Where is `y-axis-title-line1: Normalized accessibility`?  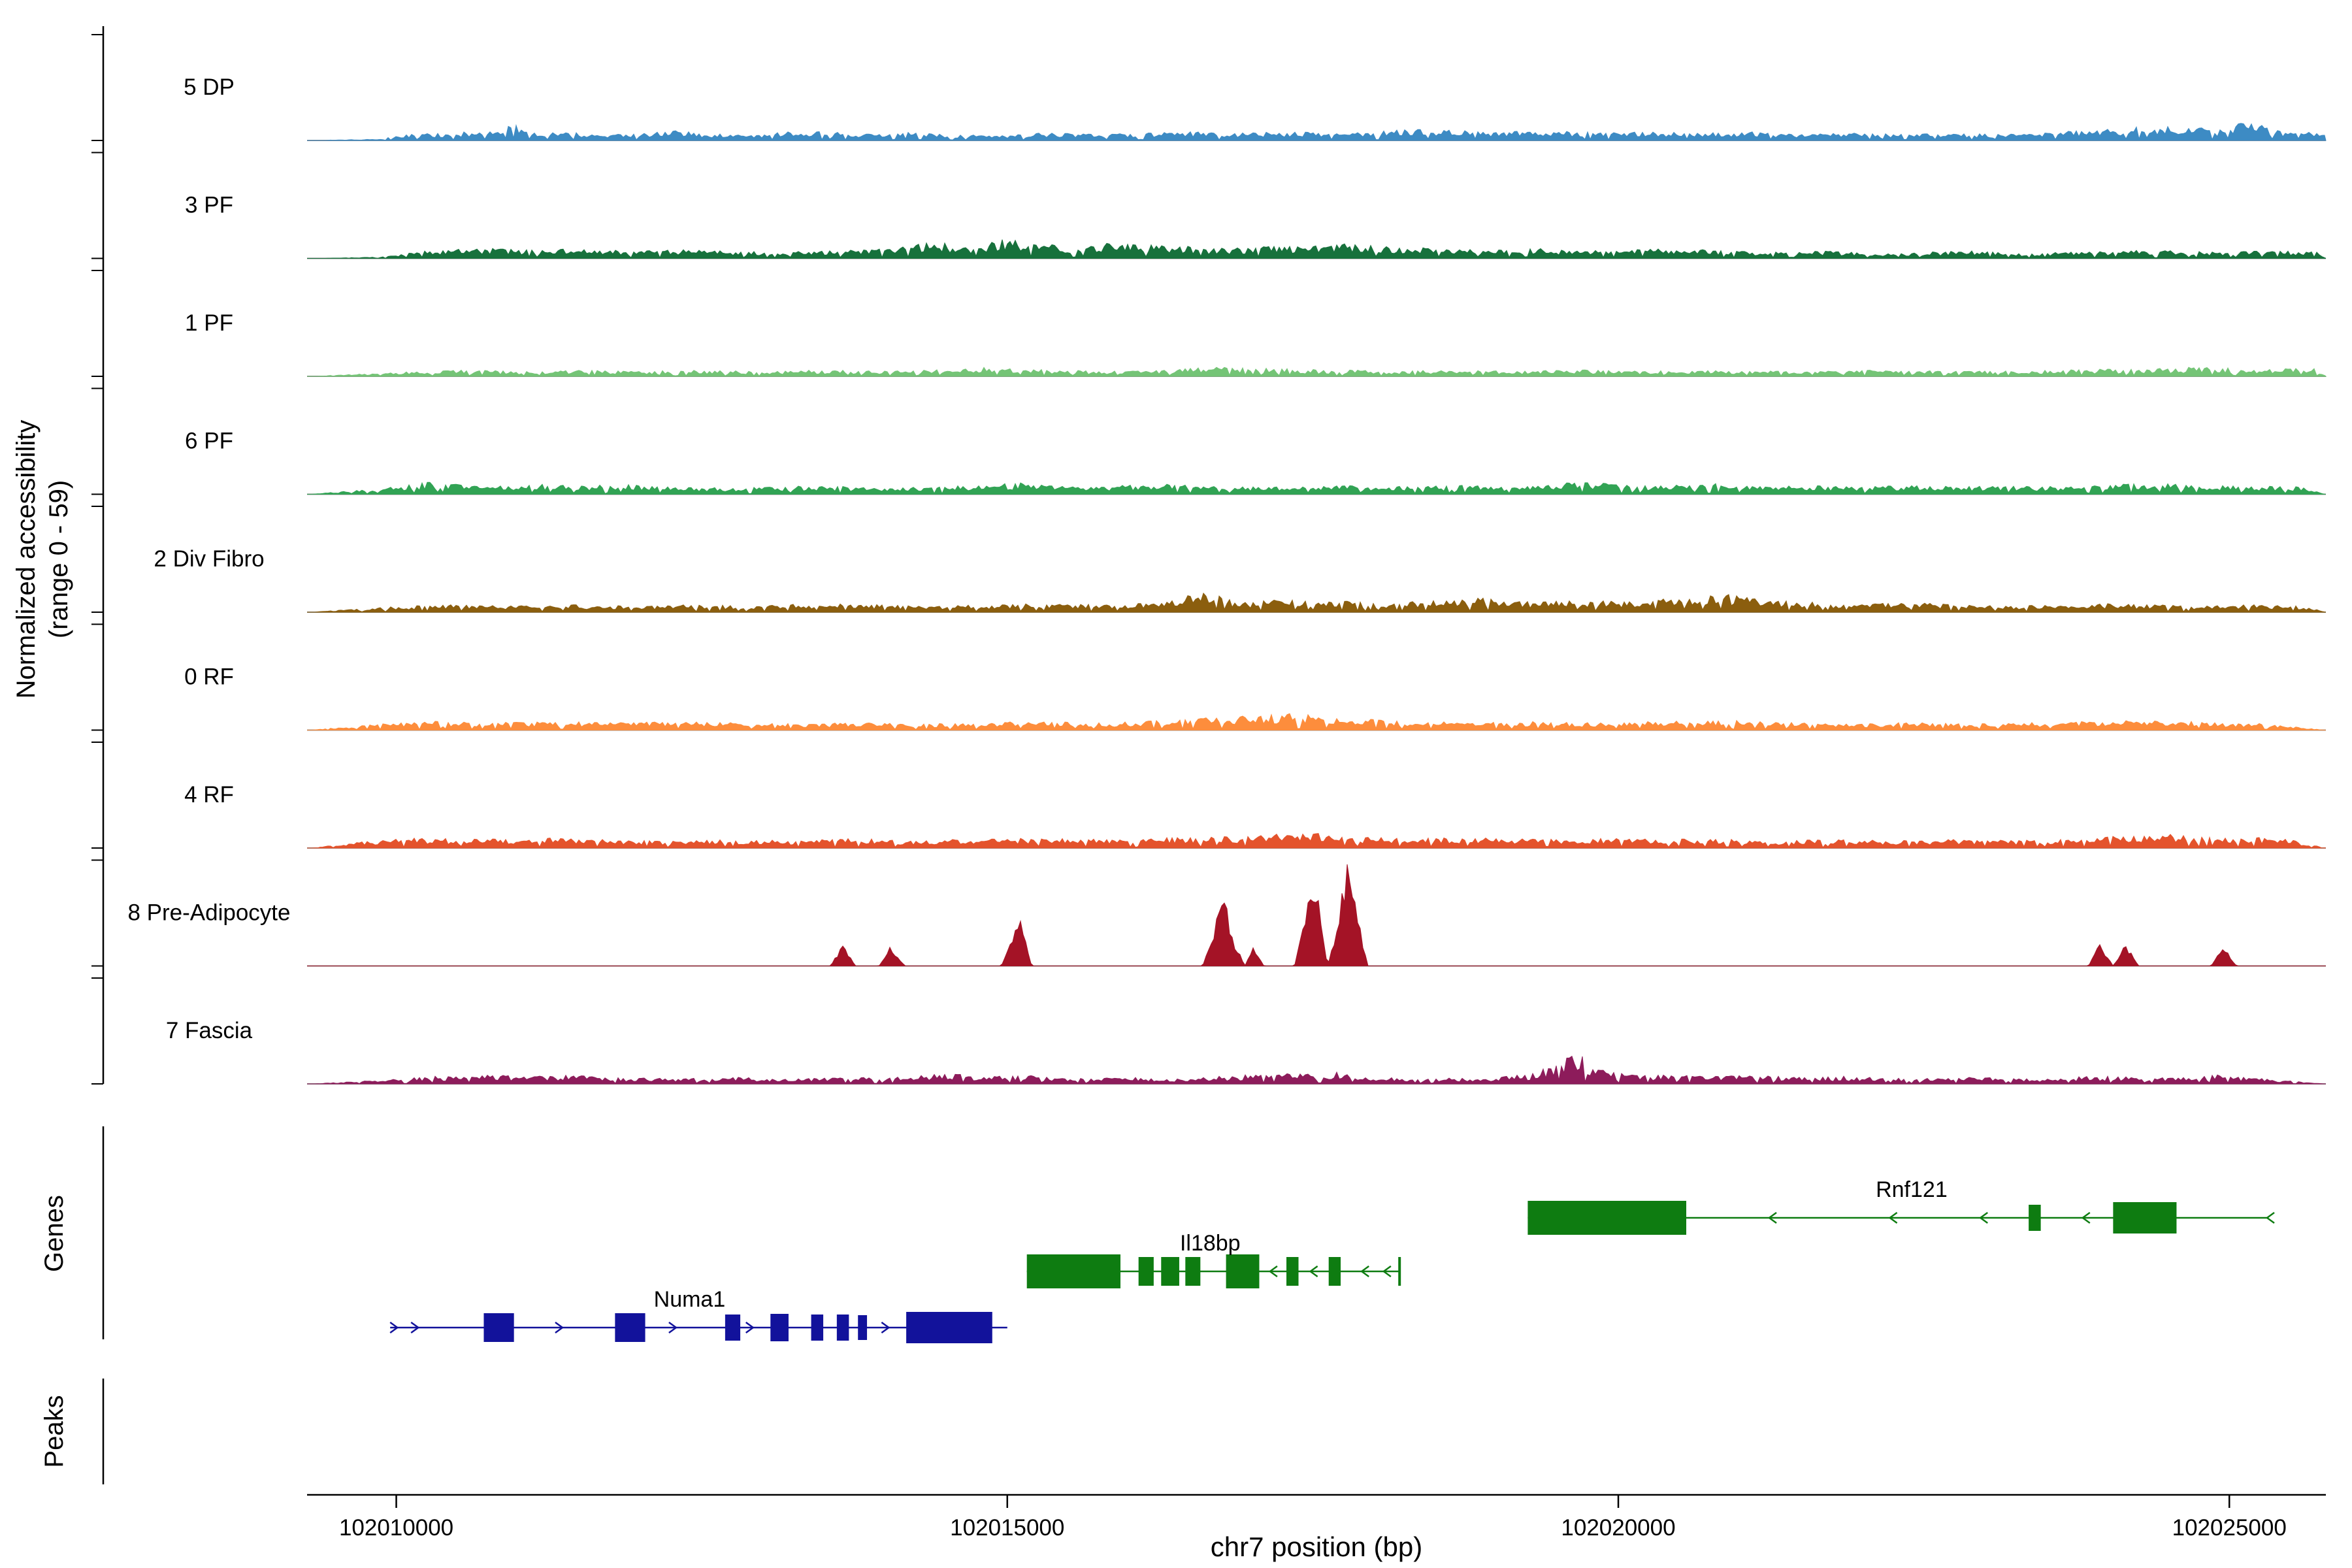
y-axis-title-line1: Normalized accessibility is located at coordinates (26, 559).